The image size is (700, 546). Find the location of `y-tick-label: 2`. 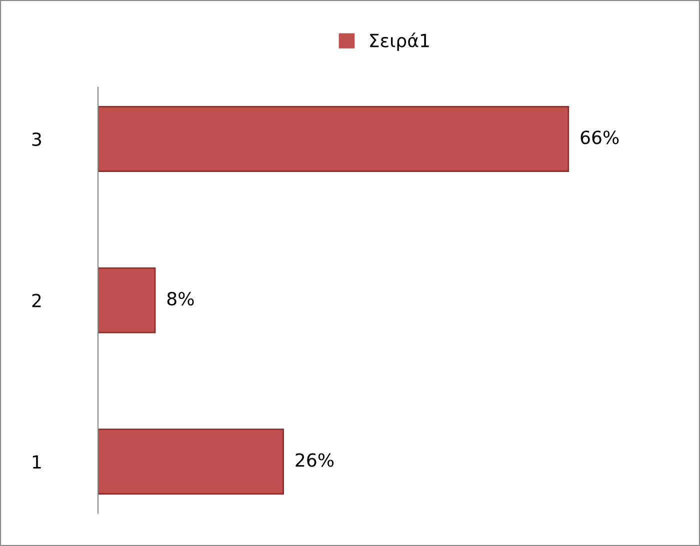

y-tick-label: 2 is located at coordinates (36, 301).